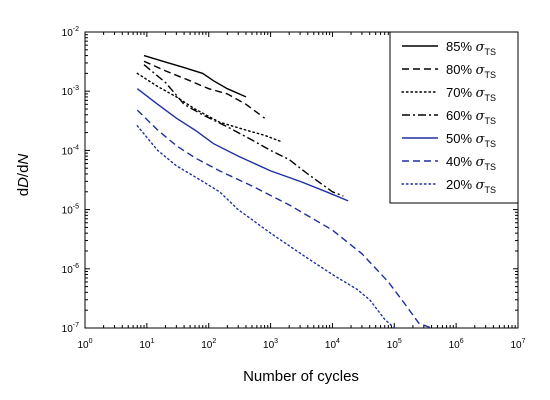 The width and height of the screenshot is (550, 400). I want to click on y-tick-label: 10⁻⁵, so click(70, 210).